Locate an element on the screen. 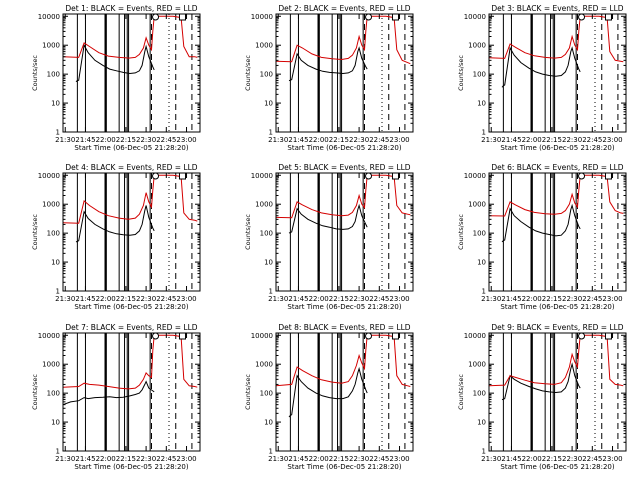 This screenshot has height=480, width=640. panel-title: Det 4: BLACK = Events, RED = LLD is located at coordinates (131, 167).